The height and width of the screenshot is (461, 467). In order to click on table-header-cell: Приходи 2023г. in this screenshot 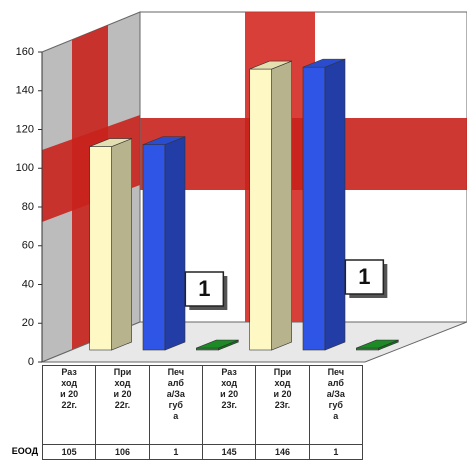, I will do `click(282, 405)`.